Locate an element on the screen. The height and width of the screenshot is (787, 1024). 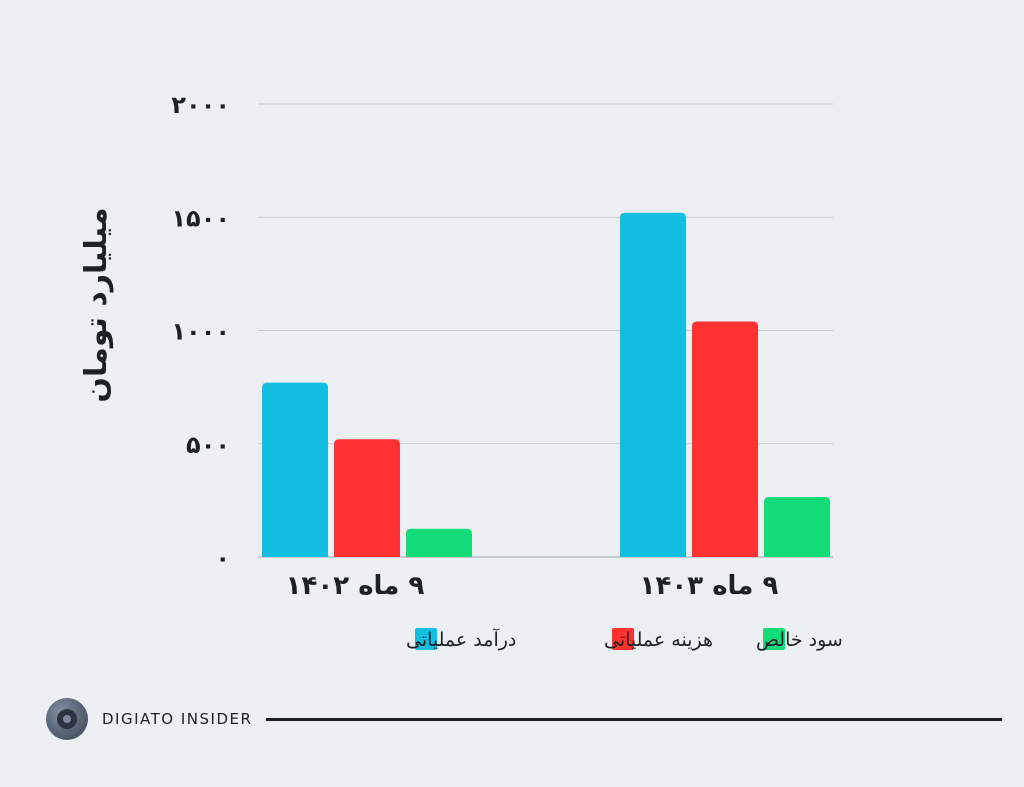
y-axis-title: میلیارد تومان is located at coordinates (96, 304).